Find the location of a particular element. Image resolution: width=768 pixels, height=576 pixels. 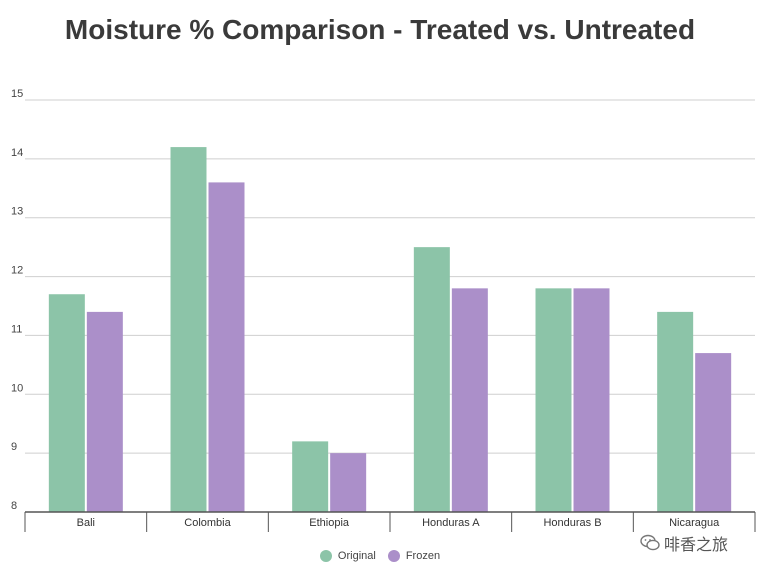

y-tick-label-11: 11 is located at coordinates (16, 329).